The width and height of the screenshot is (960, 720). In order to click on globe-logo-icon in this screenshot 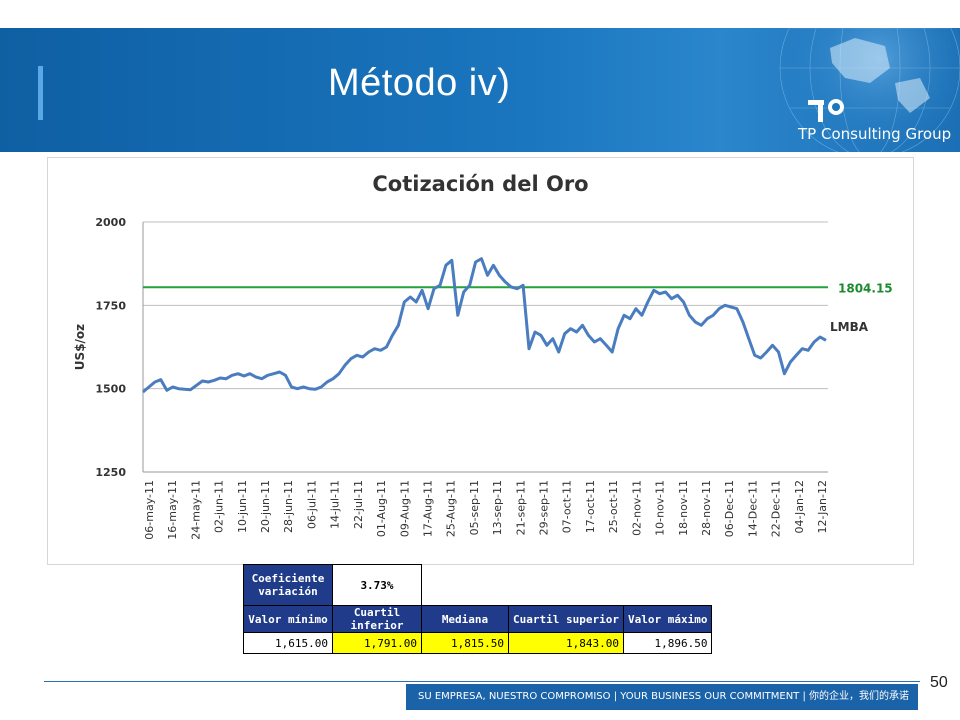, I will do `click(867, 90)`.